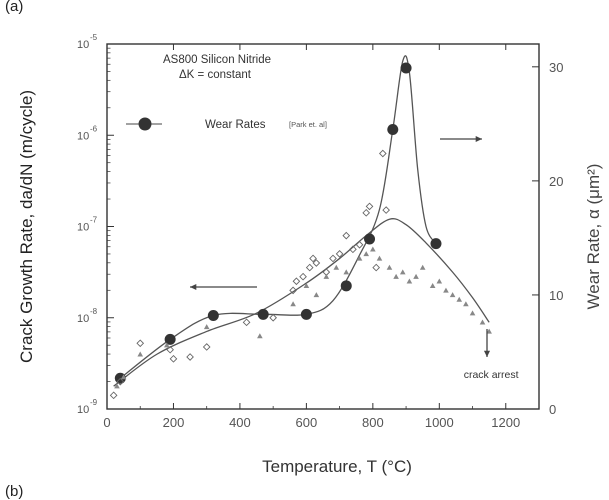 The image size is (609, 500). Describe the element at coordinates (217, 60) in the screenshot. I see `chart-title: AS800 Silicon Nitride` at that location.